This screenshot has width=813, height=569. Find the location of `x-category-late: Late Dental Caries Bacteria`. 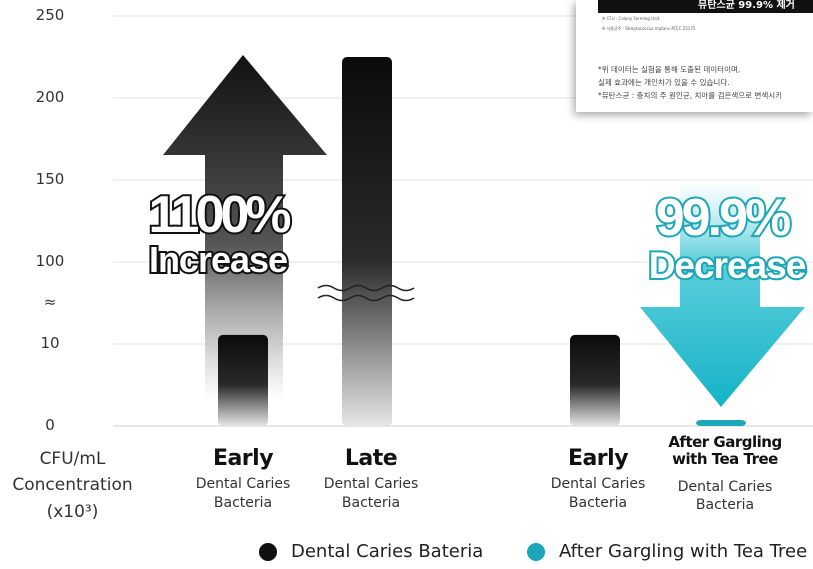

x-category-late: Late Dental Caries Bacteria is located at coordinates (371, 479).